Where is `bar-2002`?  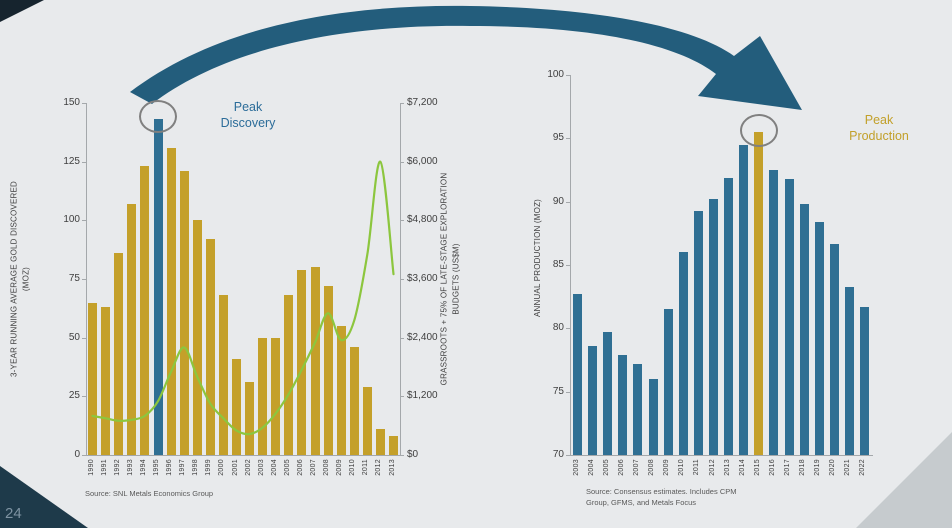
bar-2002 is located at coordinates (249, 418).